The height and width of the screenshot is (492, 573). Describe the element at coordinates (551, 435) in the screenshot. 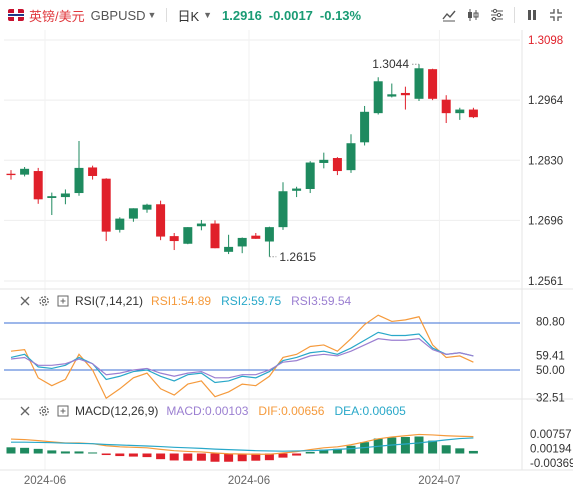

I see `macd-tick-label: 0.00757` at that location.